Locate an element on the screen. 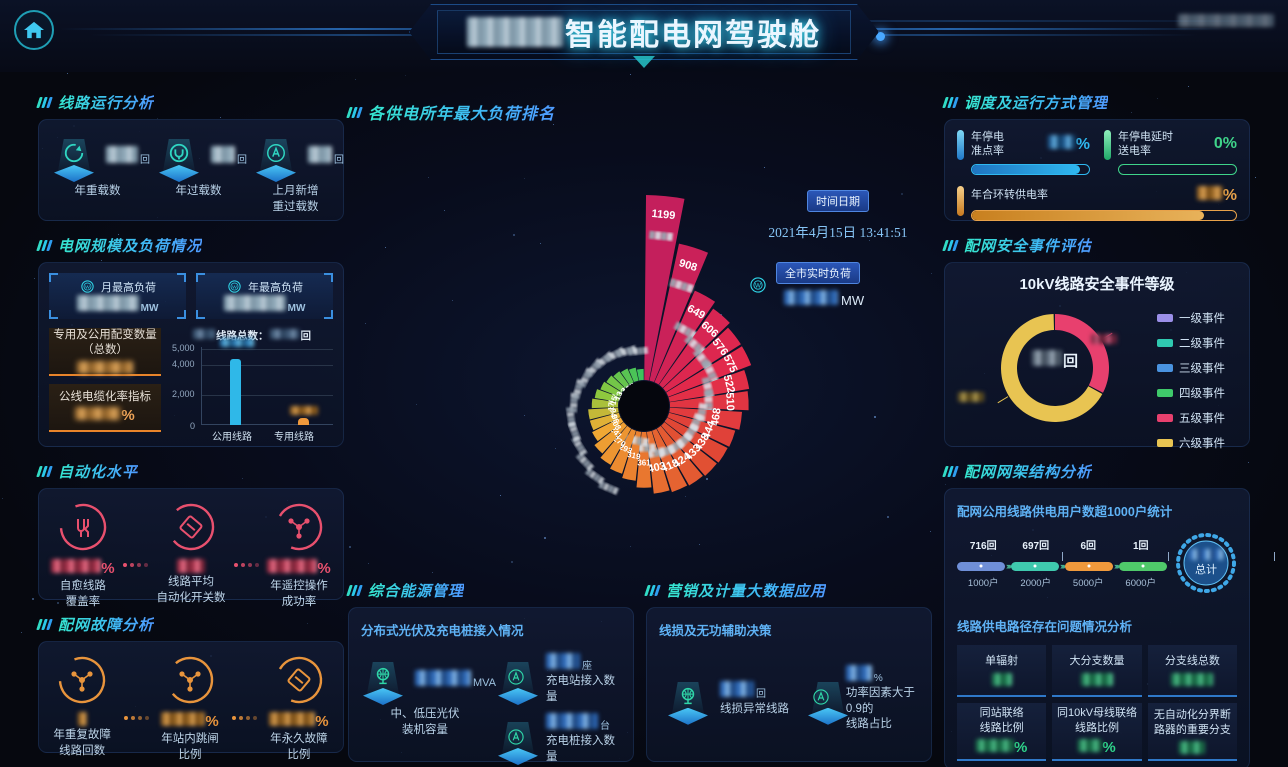  metric-new-overload-last-month: 回 上月新增 重过载数 is located at coordinates (295, 172).